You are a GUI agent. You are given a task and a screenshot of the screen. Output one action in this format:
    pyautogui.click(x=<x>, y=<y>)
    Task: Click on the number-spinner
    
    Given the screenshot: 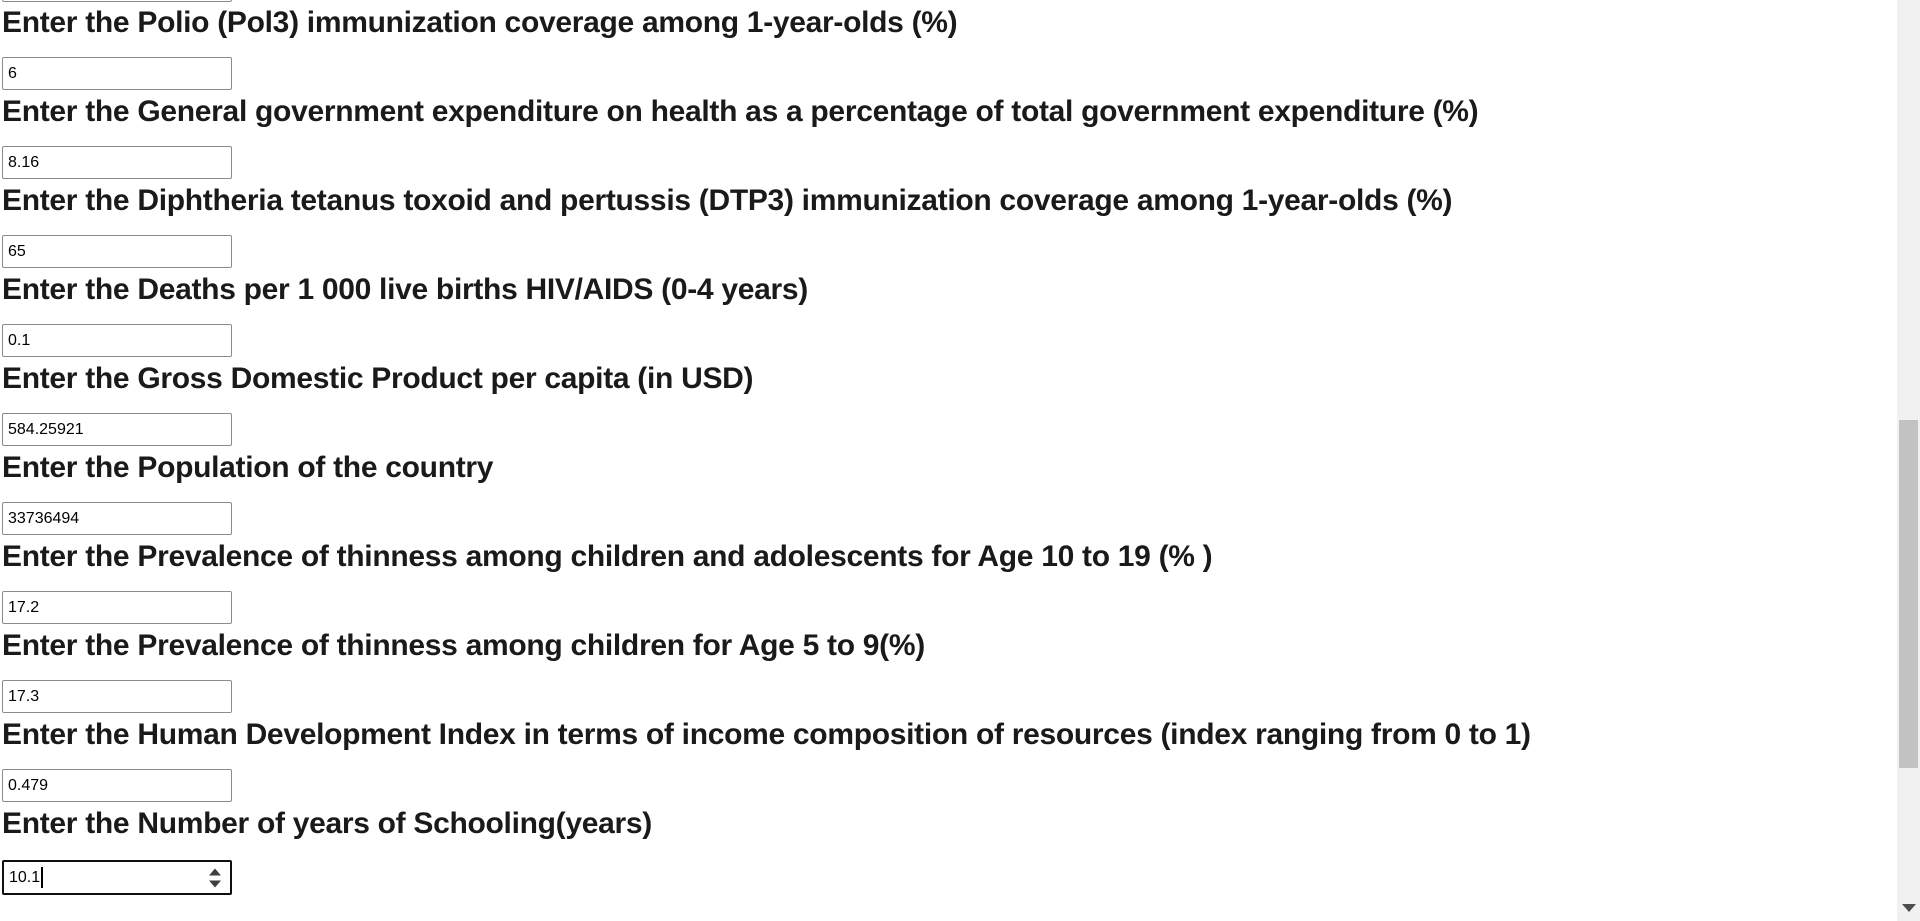 What is the action you would take?
    pyautogui.click(x=215, y=877)
    